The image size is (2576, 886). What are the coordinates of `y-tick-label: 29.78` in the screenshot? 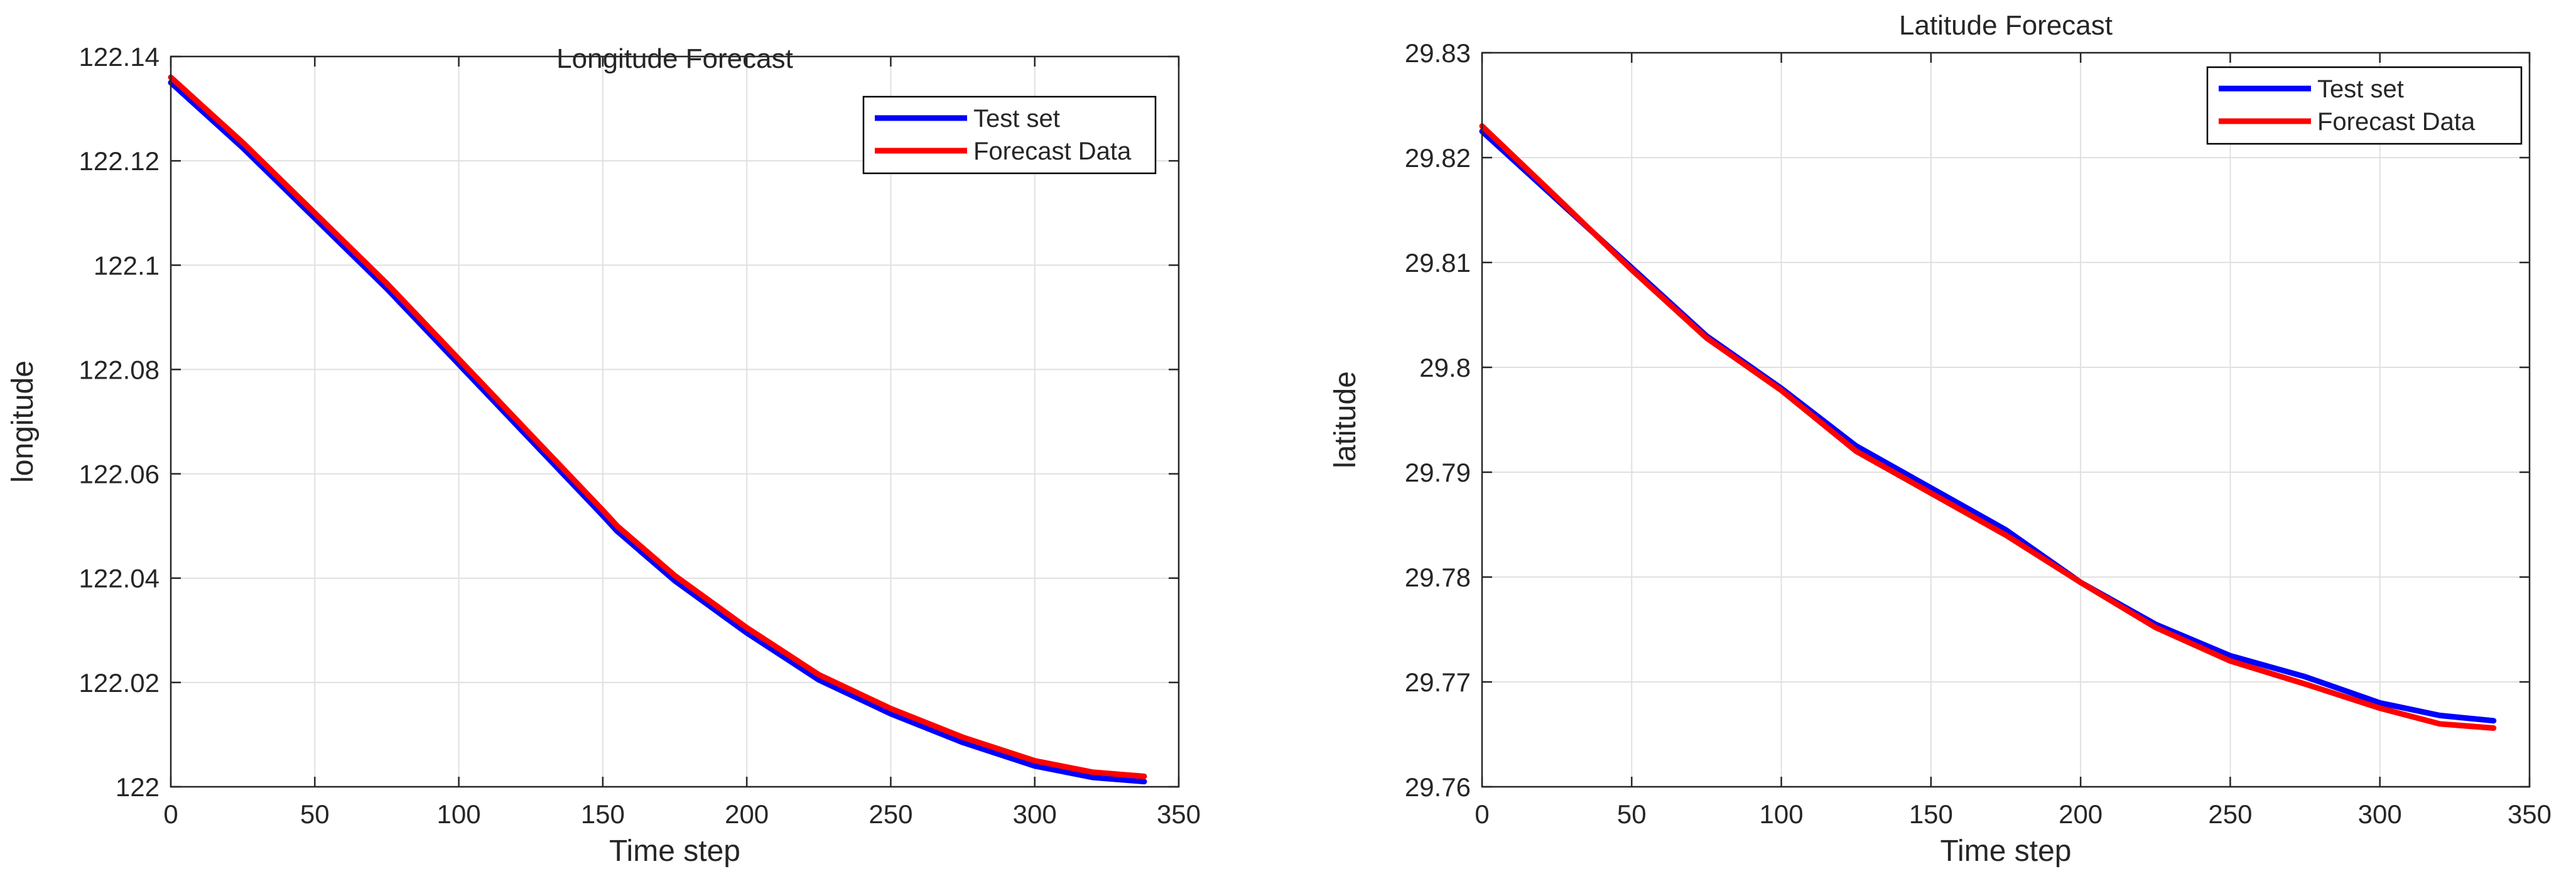 It's located at (1438, 577).